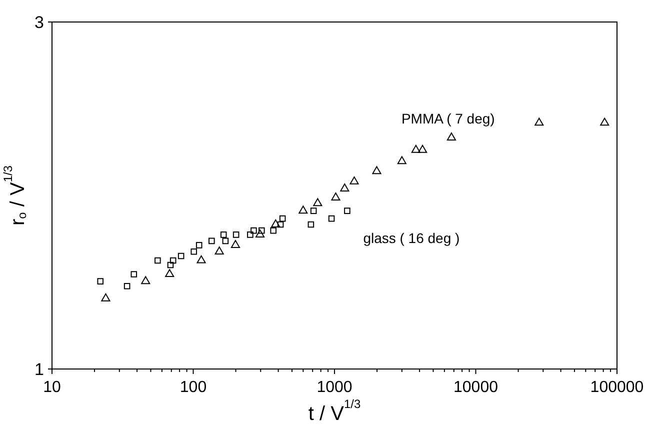 This screenshot has width=645, height=428. I want to click on x-axis-title: t / V$^{1/3}$, so click(334, 411).